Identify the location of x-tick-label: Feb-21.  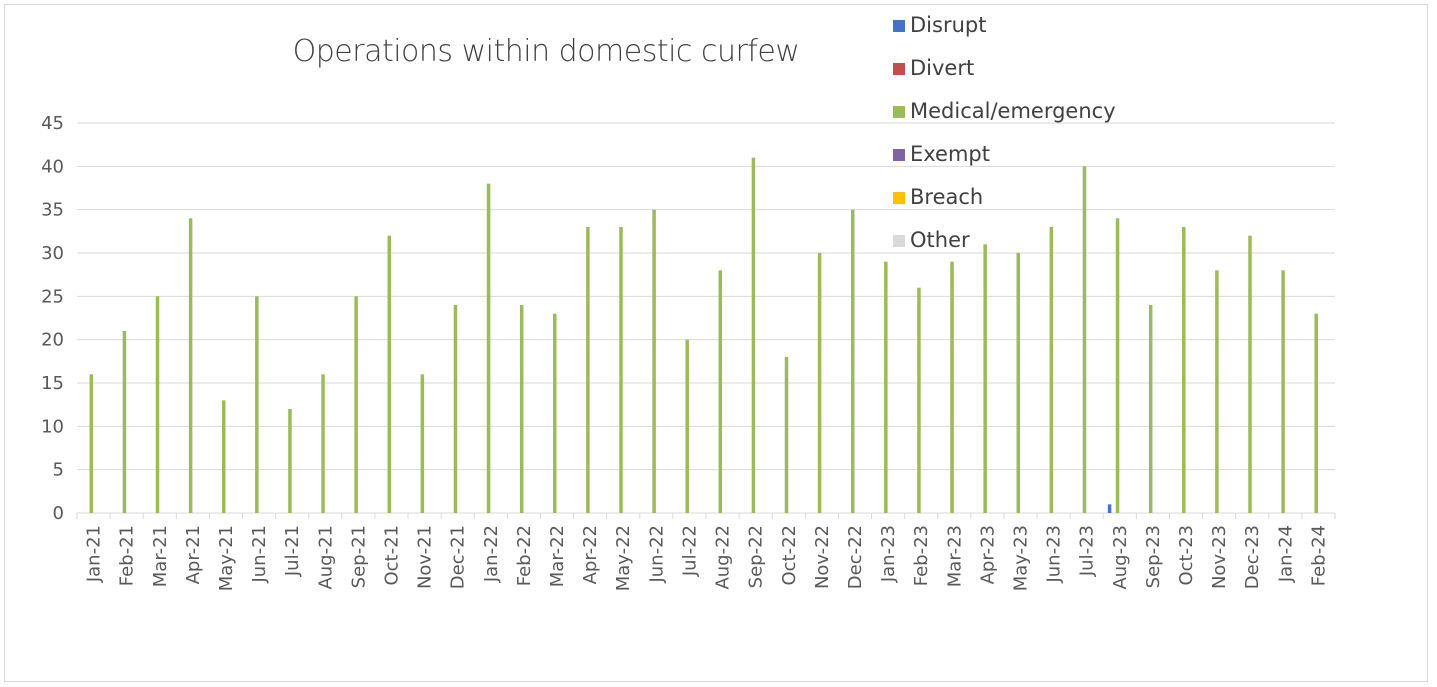
(127, 555).